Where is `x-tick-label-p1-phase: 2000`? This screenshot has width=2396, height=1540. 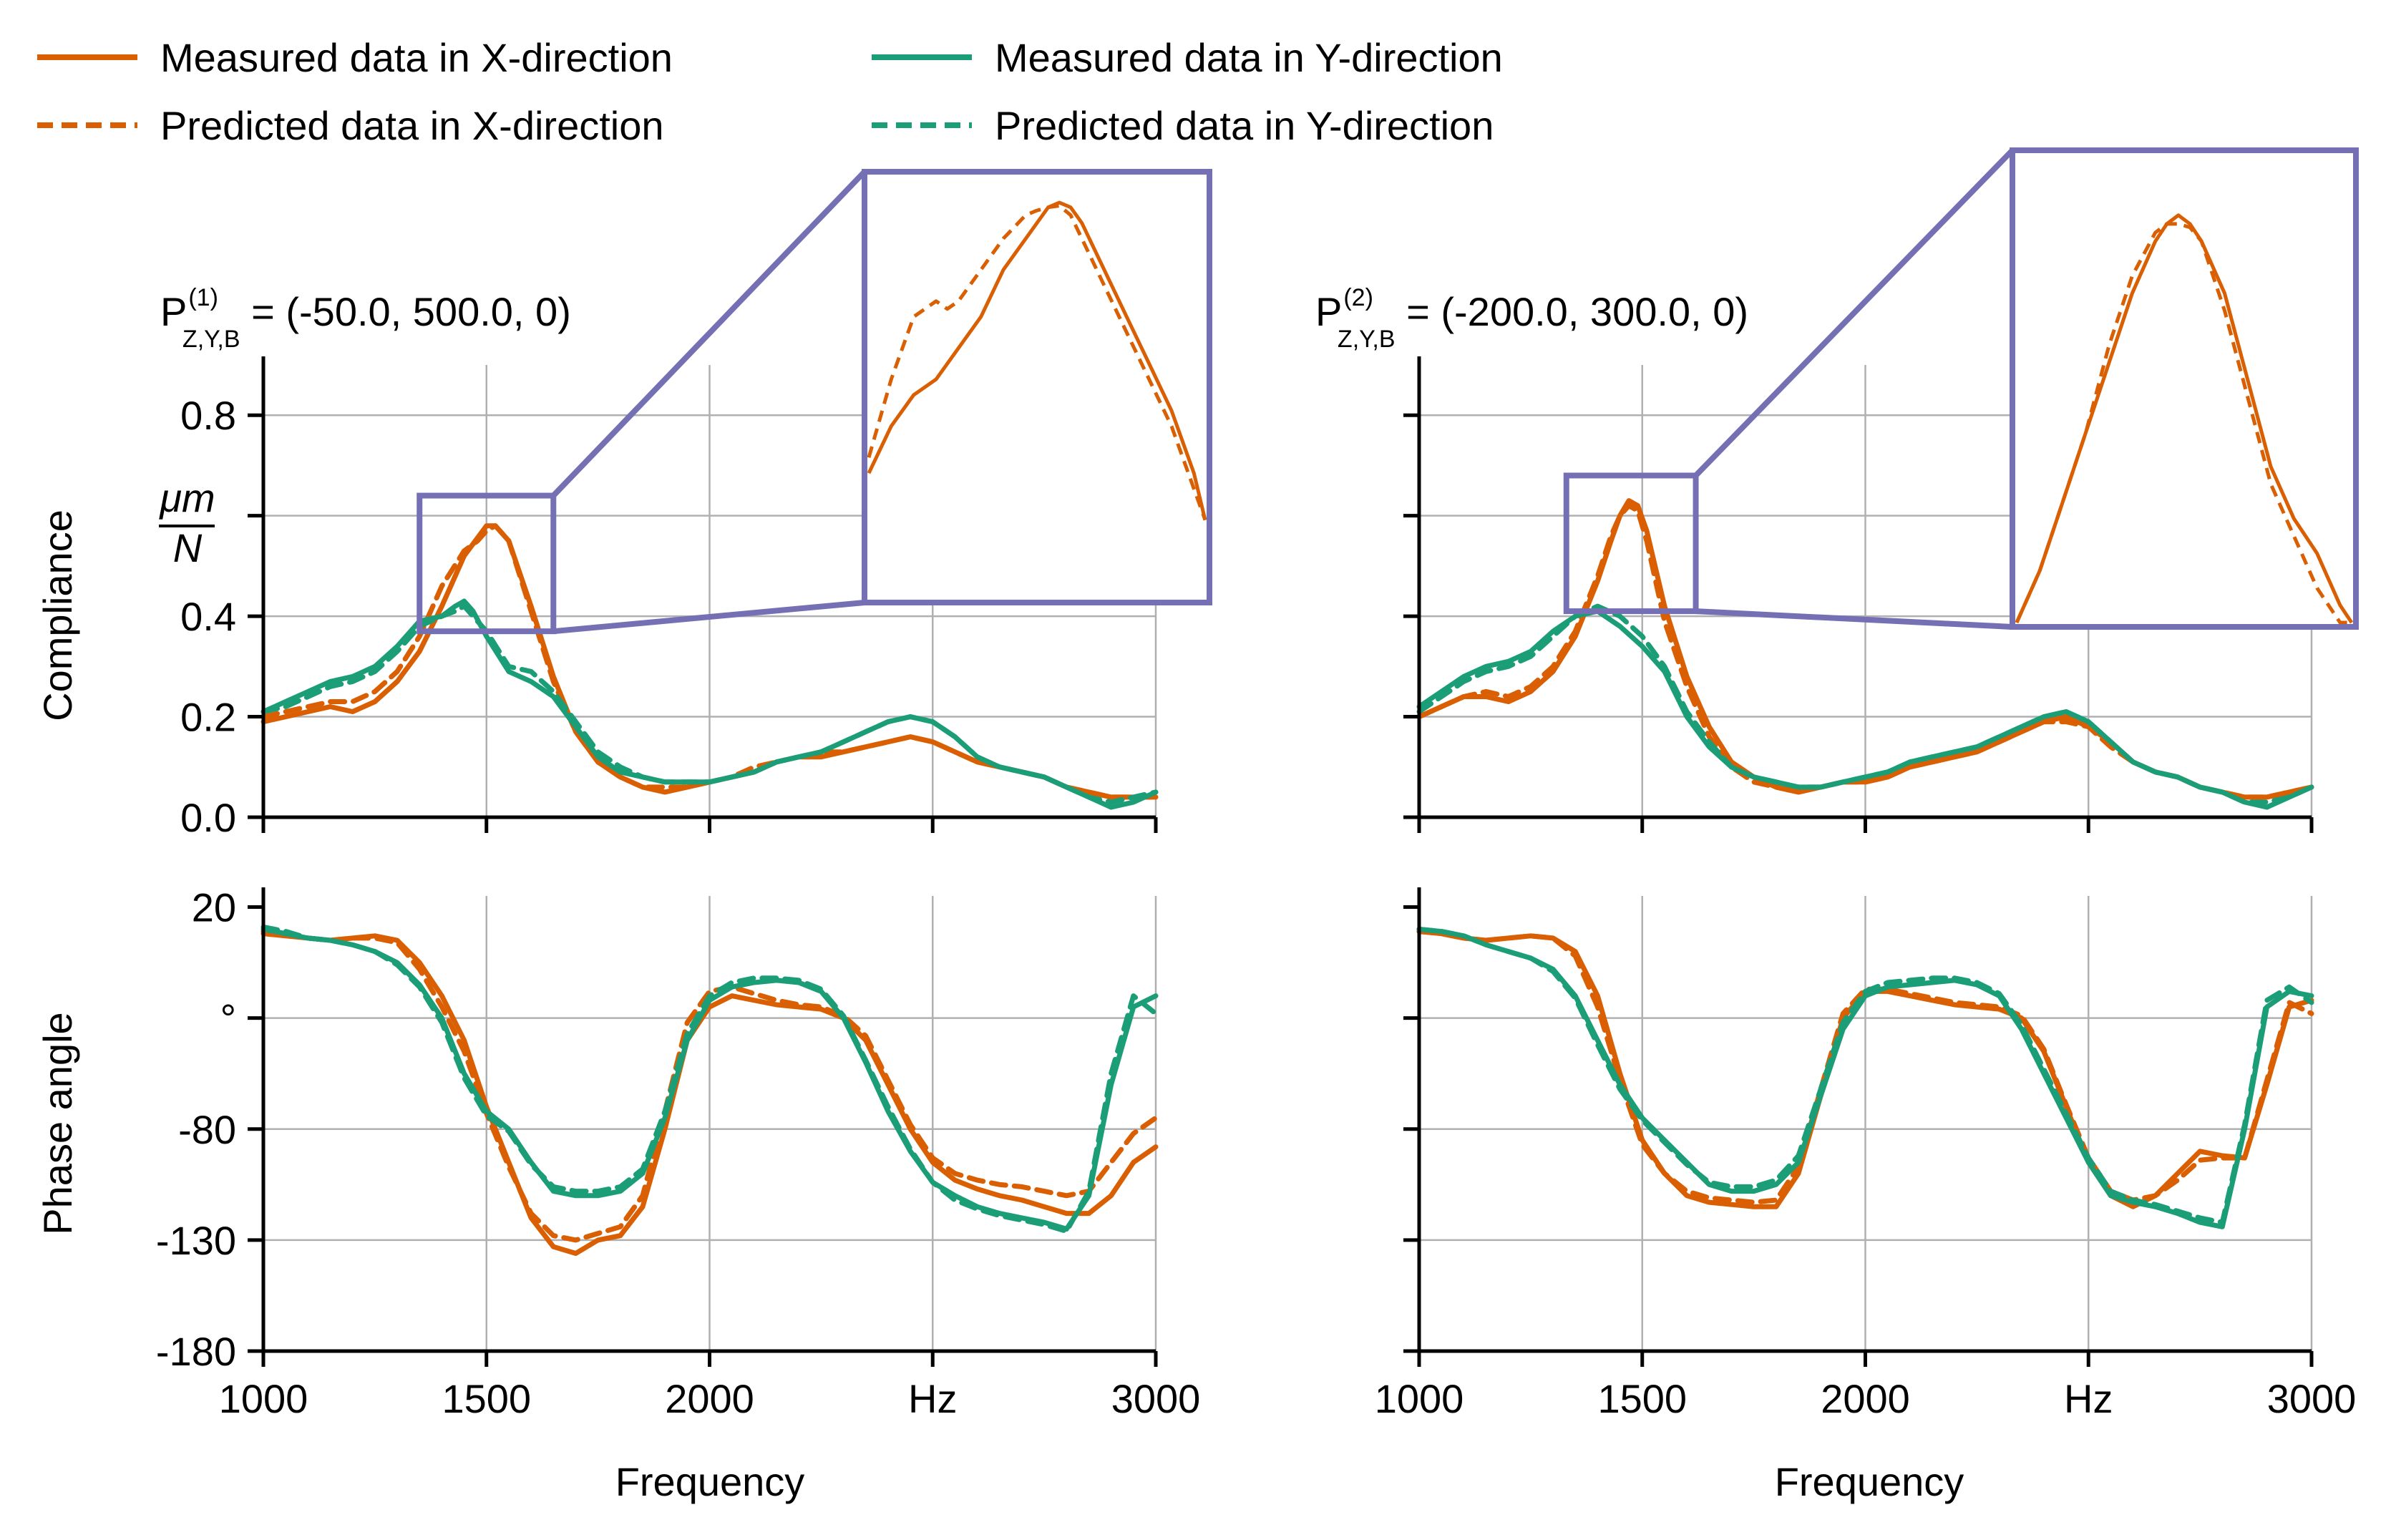
x-tick-label-p1-phase: 2000 is located at coordinates (709, 1398).